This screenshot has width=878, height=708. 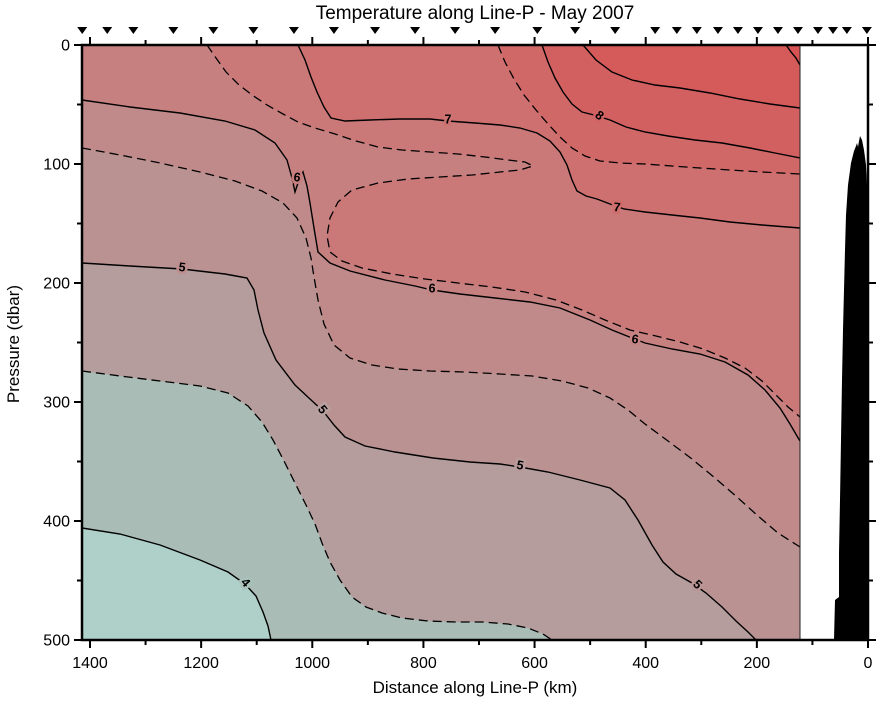 What do you see at coordinates (475, 13) in the screenshot?
I see `chart-title: Temperature along Line-P - May 2007` at bounding box center [475, 13].